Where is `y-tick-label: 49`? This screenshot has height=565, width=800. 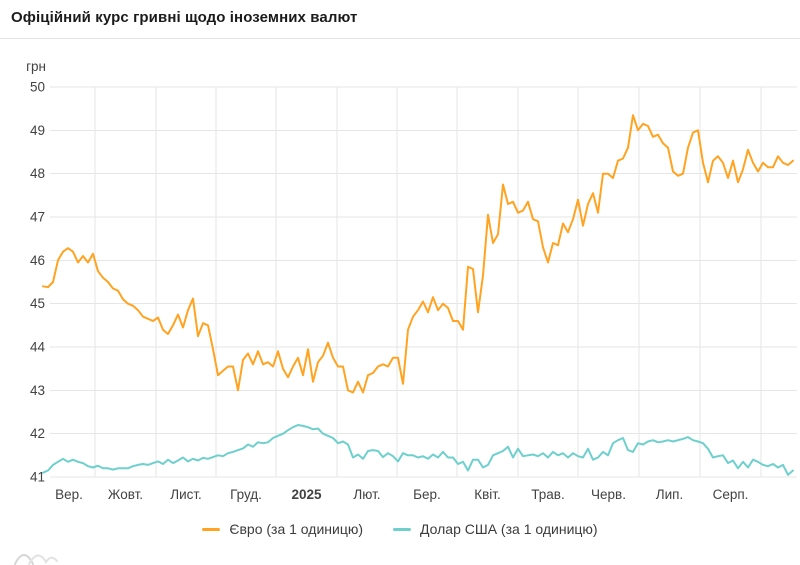
y-tick-label: 49 is located at coordinates (37, 130).